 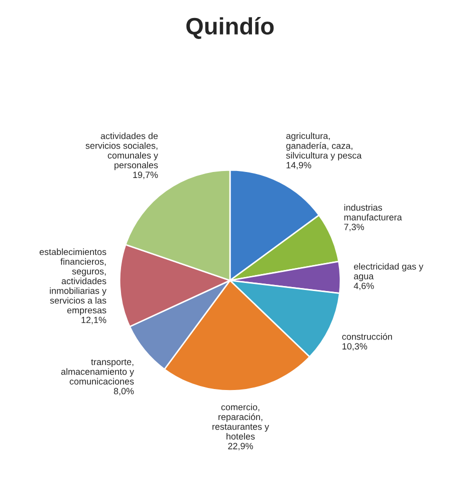 What do you see at coordinates (73, 282) in the screenshot?
I see `slice-label: establecimientos financieros, seguros, actividades inmobiliarias y servicios a las empresas` at bounding box center [73, 282].